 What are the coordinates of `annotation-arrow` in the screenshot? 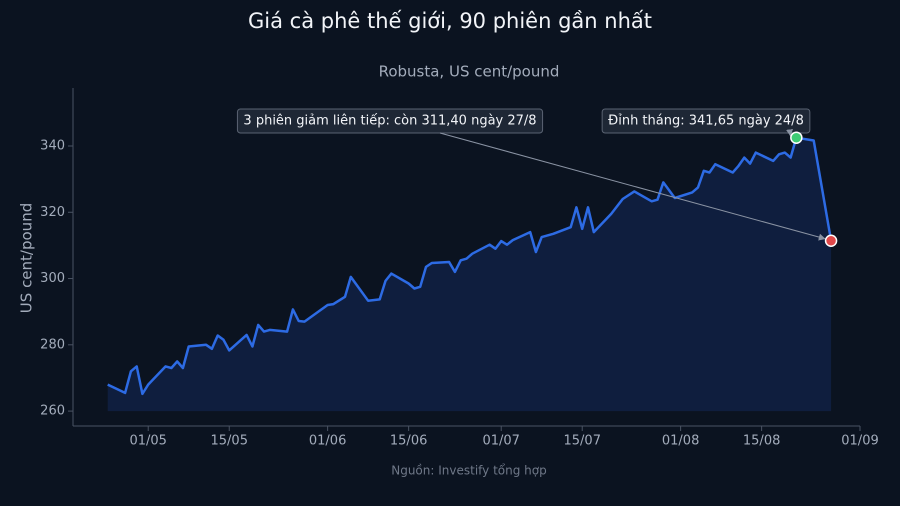 It's located at (632, 186).